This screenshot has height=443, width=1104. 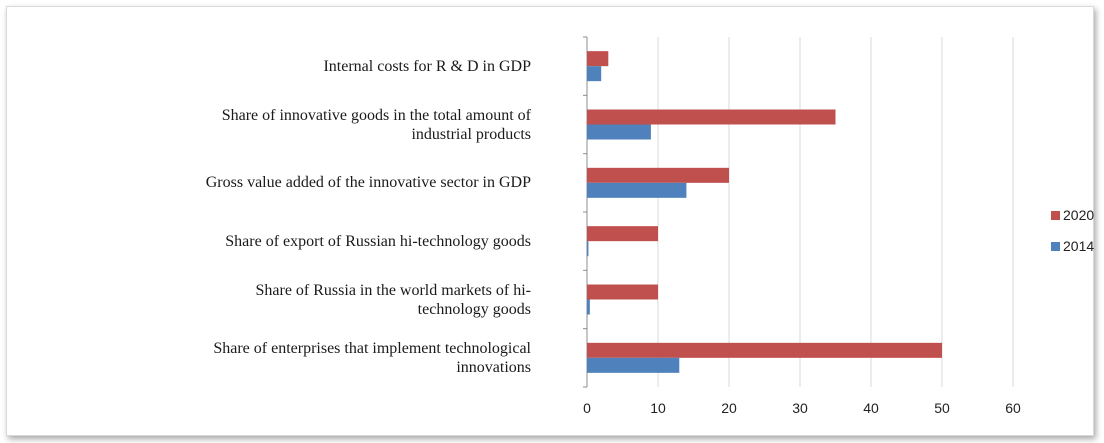 I want to click on x-tick-label-0: 0, so click(x=587, y=408).